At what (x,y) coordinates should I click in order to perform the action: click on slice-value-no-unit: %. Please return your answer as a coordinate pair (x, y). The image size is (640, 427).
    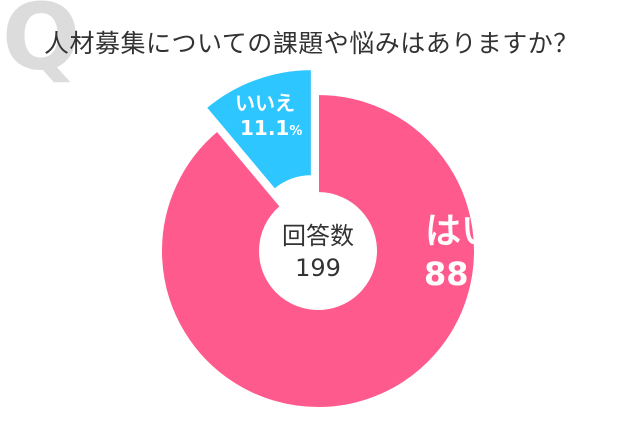
    Looking at the image, I should click on (295, 131).